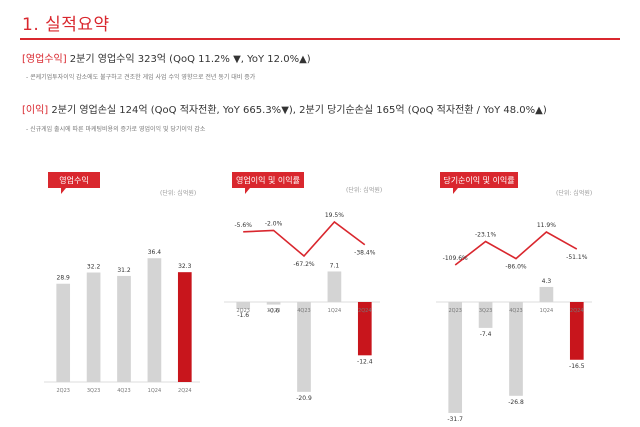 Image resolution: width=640 pixels, height=427 pixels. What do you see at coordinates (547, 281) in the screenshot?
I see `chart-data-label: 4.3` at bounding box center [547, 281].